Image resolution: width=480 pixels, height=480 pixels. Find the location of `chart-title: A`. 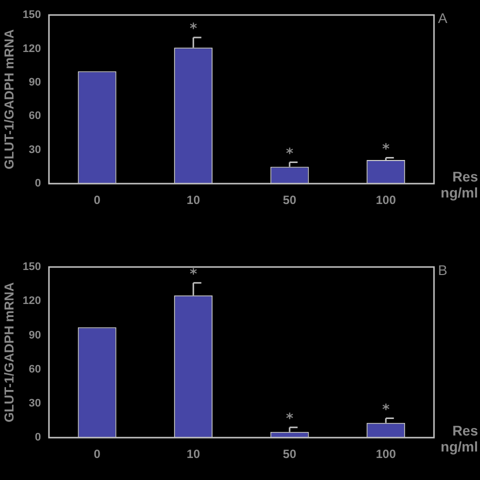

chart-title: A is located at coordinates (443, 18).